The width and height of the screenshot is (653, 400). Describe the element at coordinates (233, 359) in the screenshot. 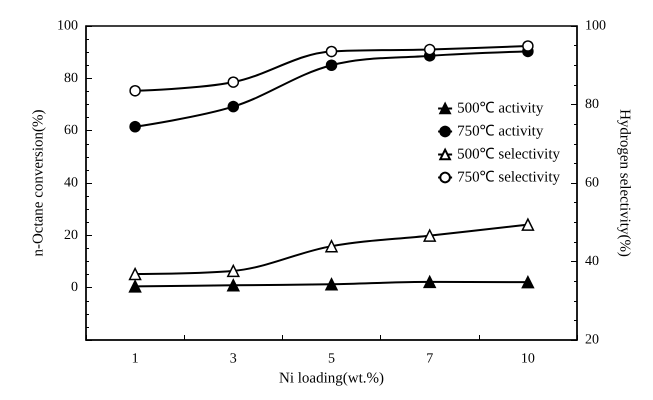

I see `x-tick-label: 3` at that location.